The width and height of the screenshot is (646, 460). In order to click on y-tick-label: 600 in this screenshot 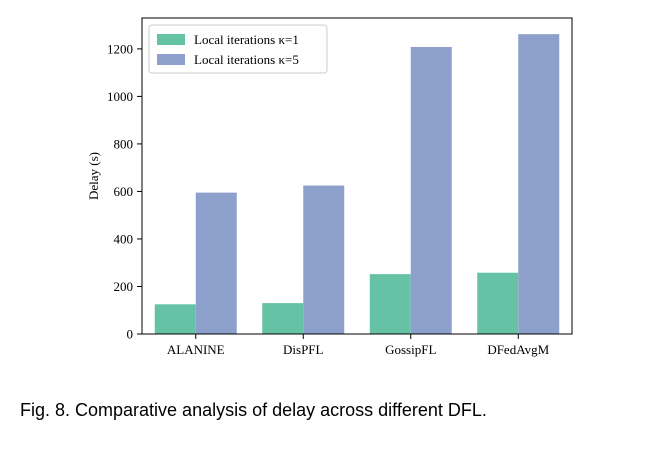, I will do `click(124, 191)`.